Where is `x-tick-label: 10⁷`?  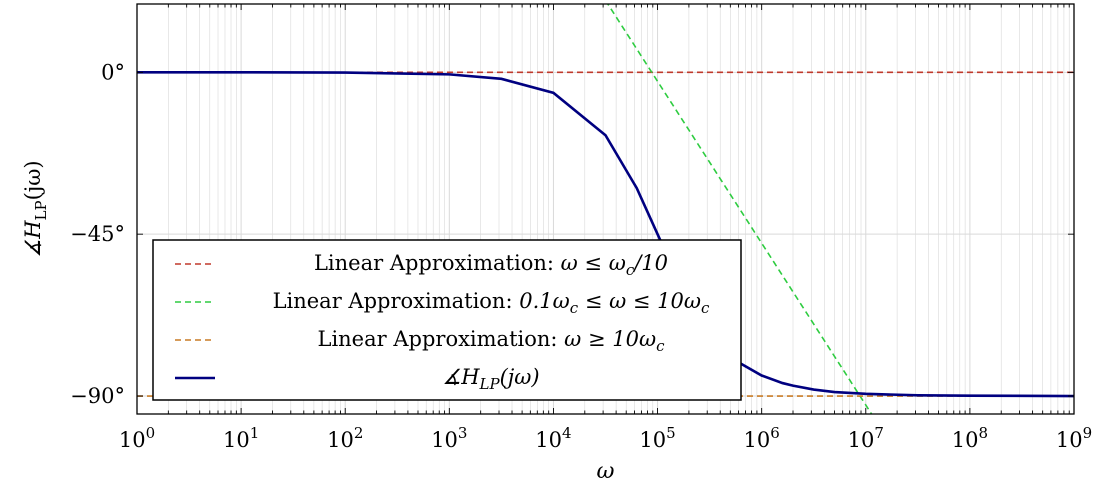
x-tick-label: 10⁷ is located at coordinates (866, 438).